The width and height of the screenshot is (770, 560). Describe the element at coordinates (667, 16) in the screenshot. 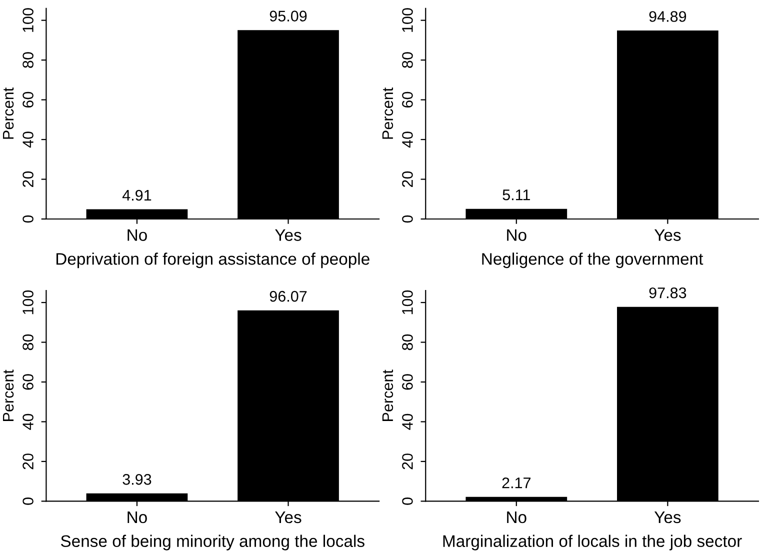

I see `data-label: 94.89` at that location.